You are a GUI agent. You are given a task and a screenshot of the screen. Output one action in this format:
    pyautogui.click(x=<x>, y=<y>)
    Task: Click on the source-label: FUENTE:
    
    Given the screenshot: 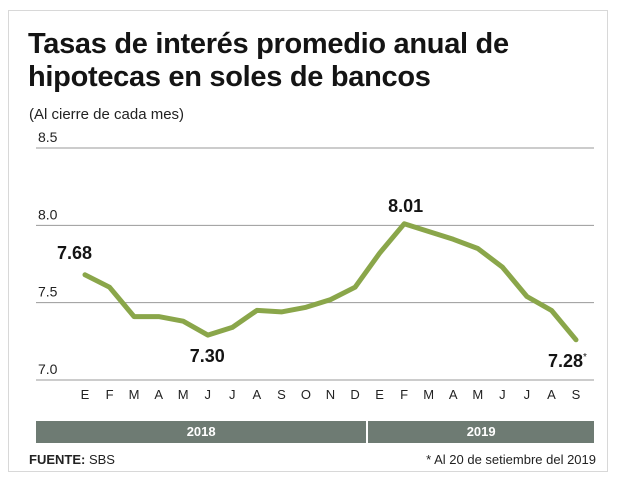 What is the action you would take?
    pyautogui.click(x=57, y=459)
    